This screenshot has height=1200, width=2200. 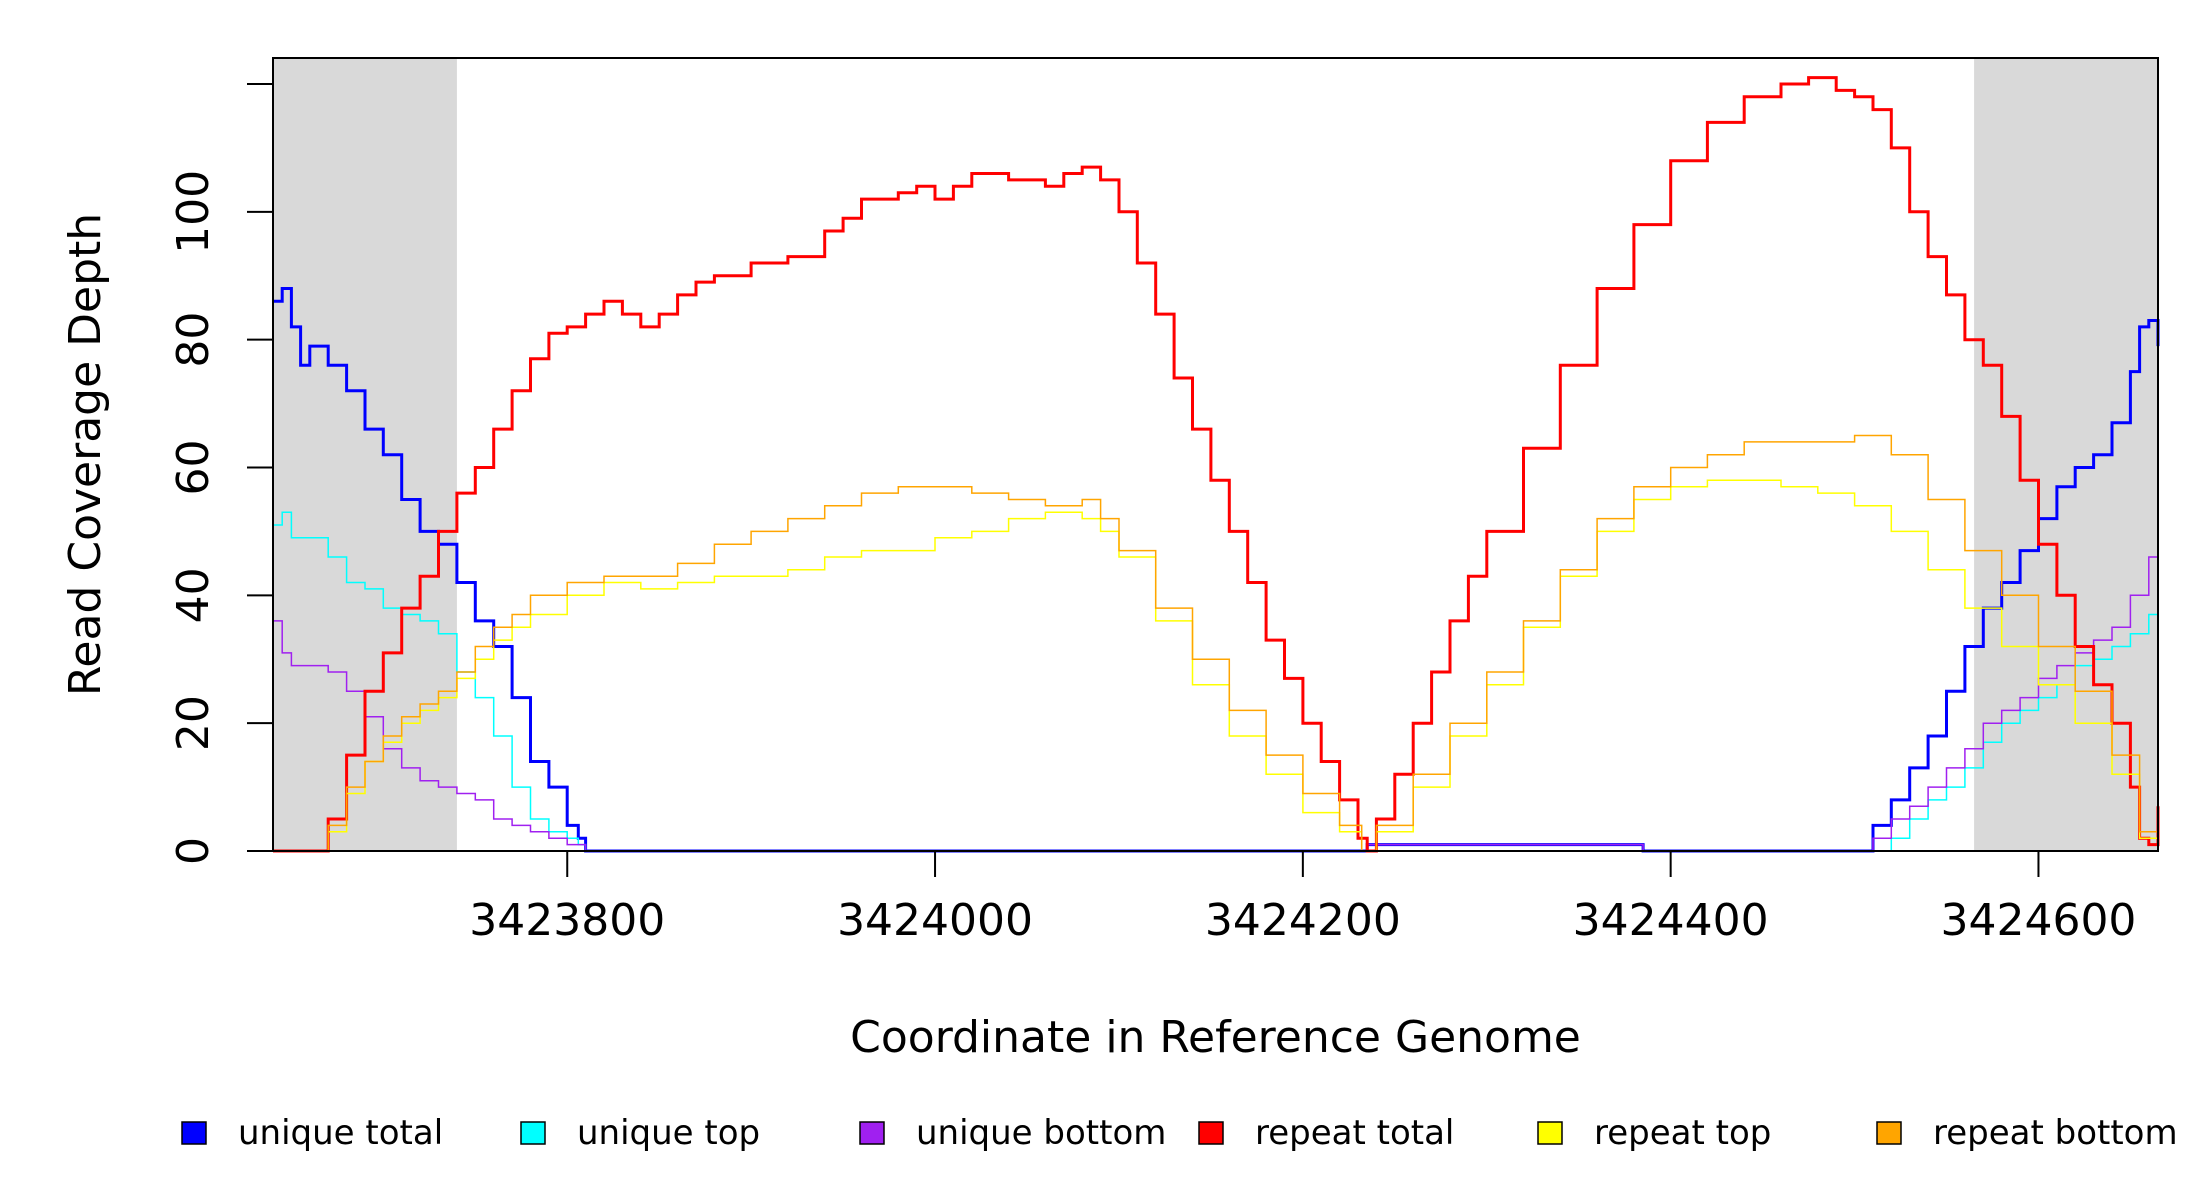 What do you see at coordinates (193, 595) in the screenshot?
I see `y-tick-label-40: 40` at bounding box center [193, 595].